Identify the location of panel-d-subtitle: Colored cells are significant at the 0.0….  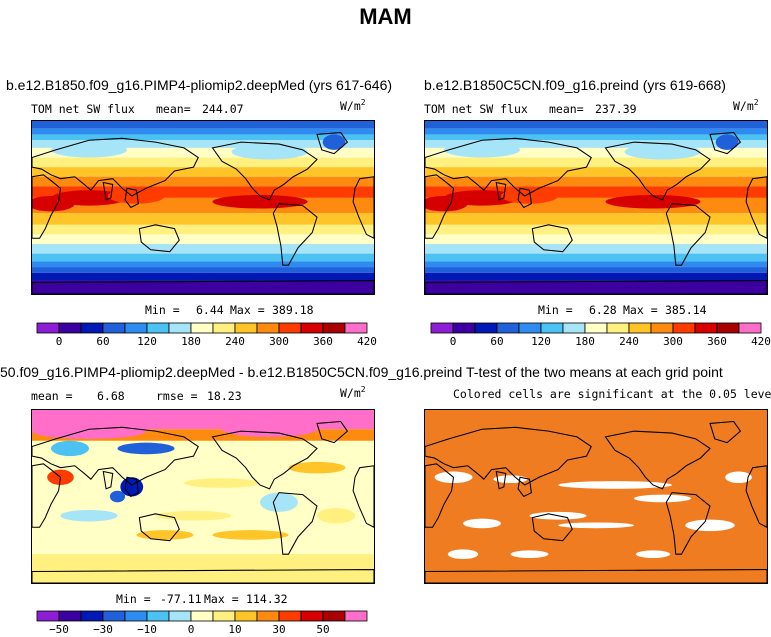
(612, 394).